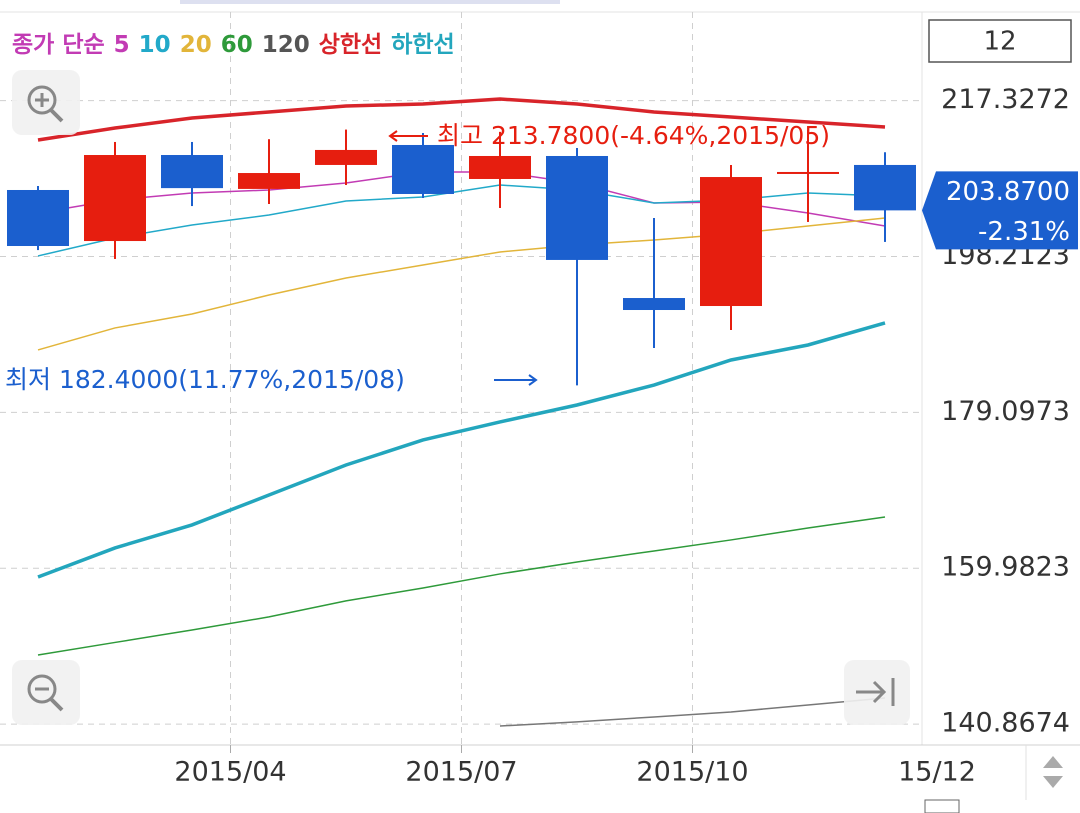  What do you see at coordinates (393, 136) in the screenshot?
I see `high-arrow-head` at bounding box center [393, 136].